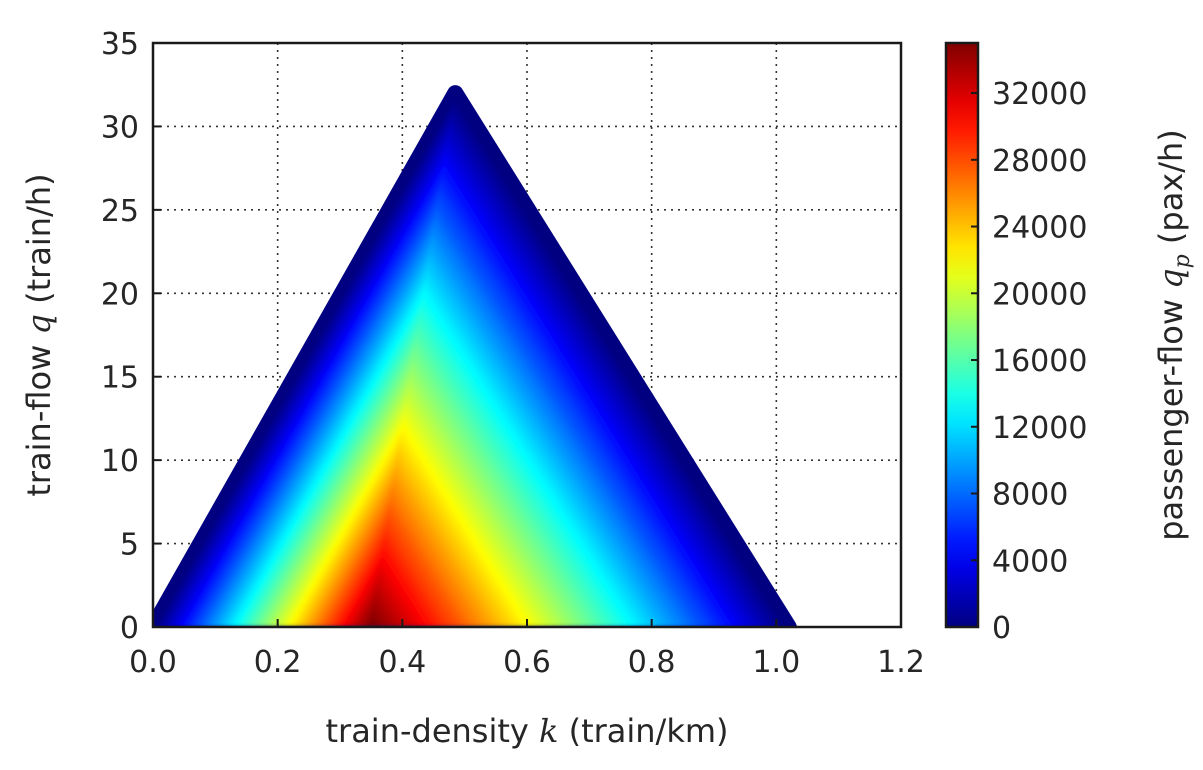 The width and height of the screenshot is (1203, 770). Describe the element at coordinates (527, 662) in the screenshot. I see `x-tick-label: 0.6` at that location.